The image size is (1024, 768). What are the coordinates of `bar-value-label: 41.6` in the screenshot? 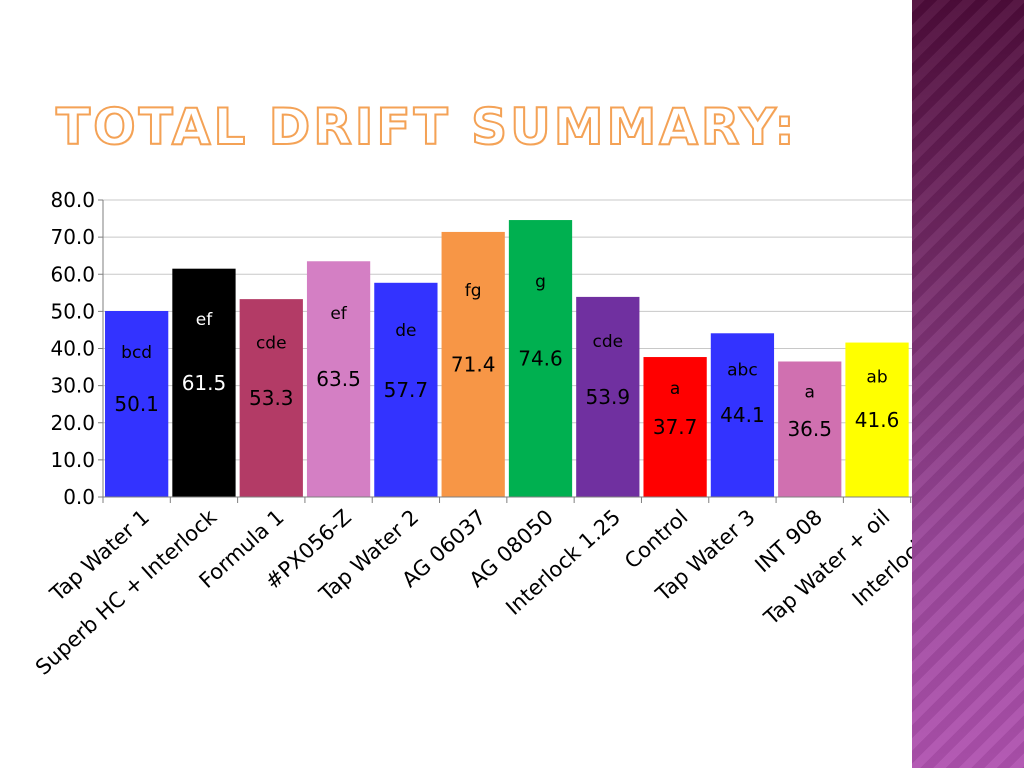 It's located at (877, 420).